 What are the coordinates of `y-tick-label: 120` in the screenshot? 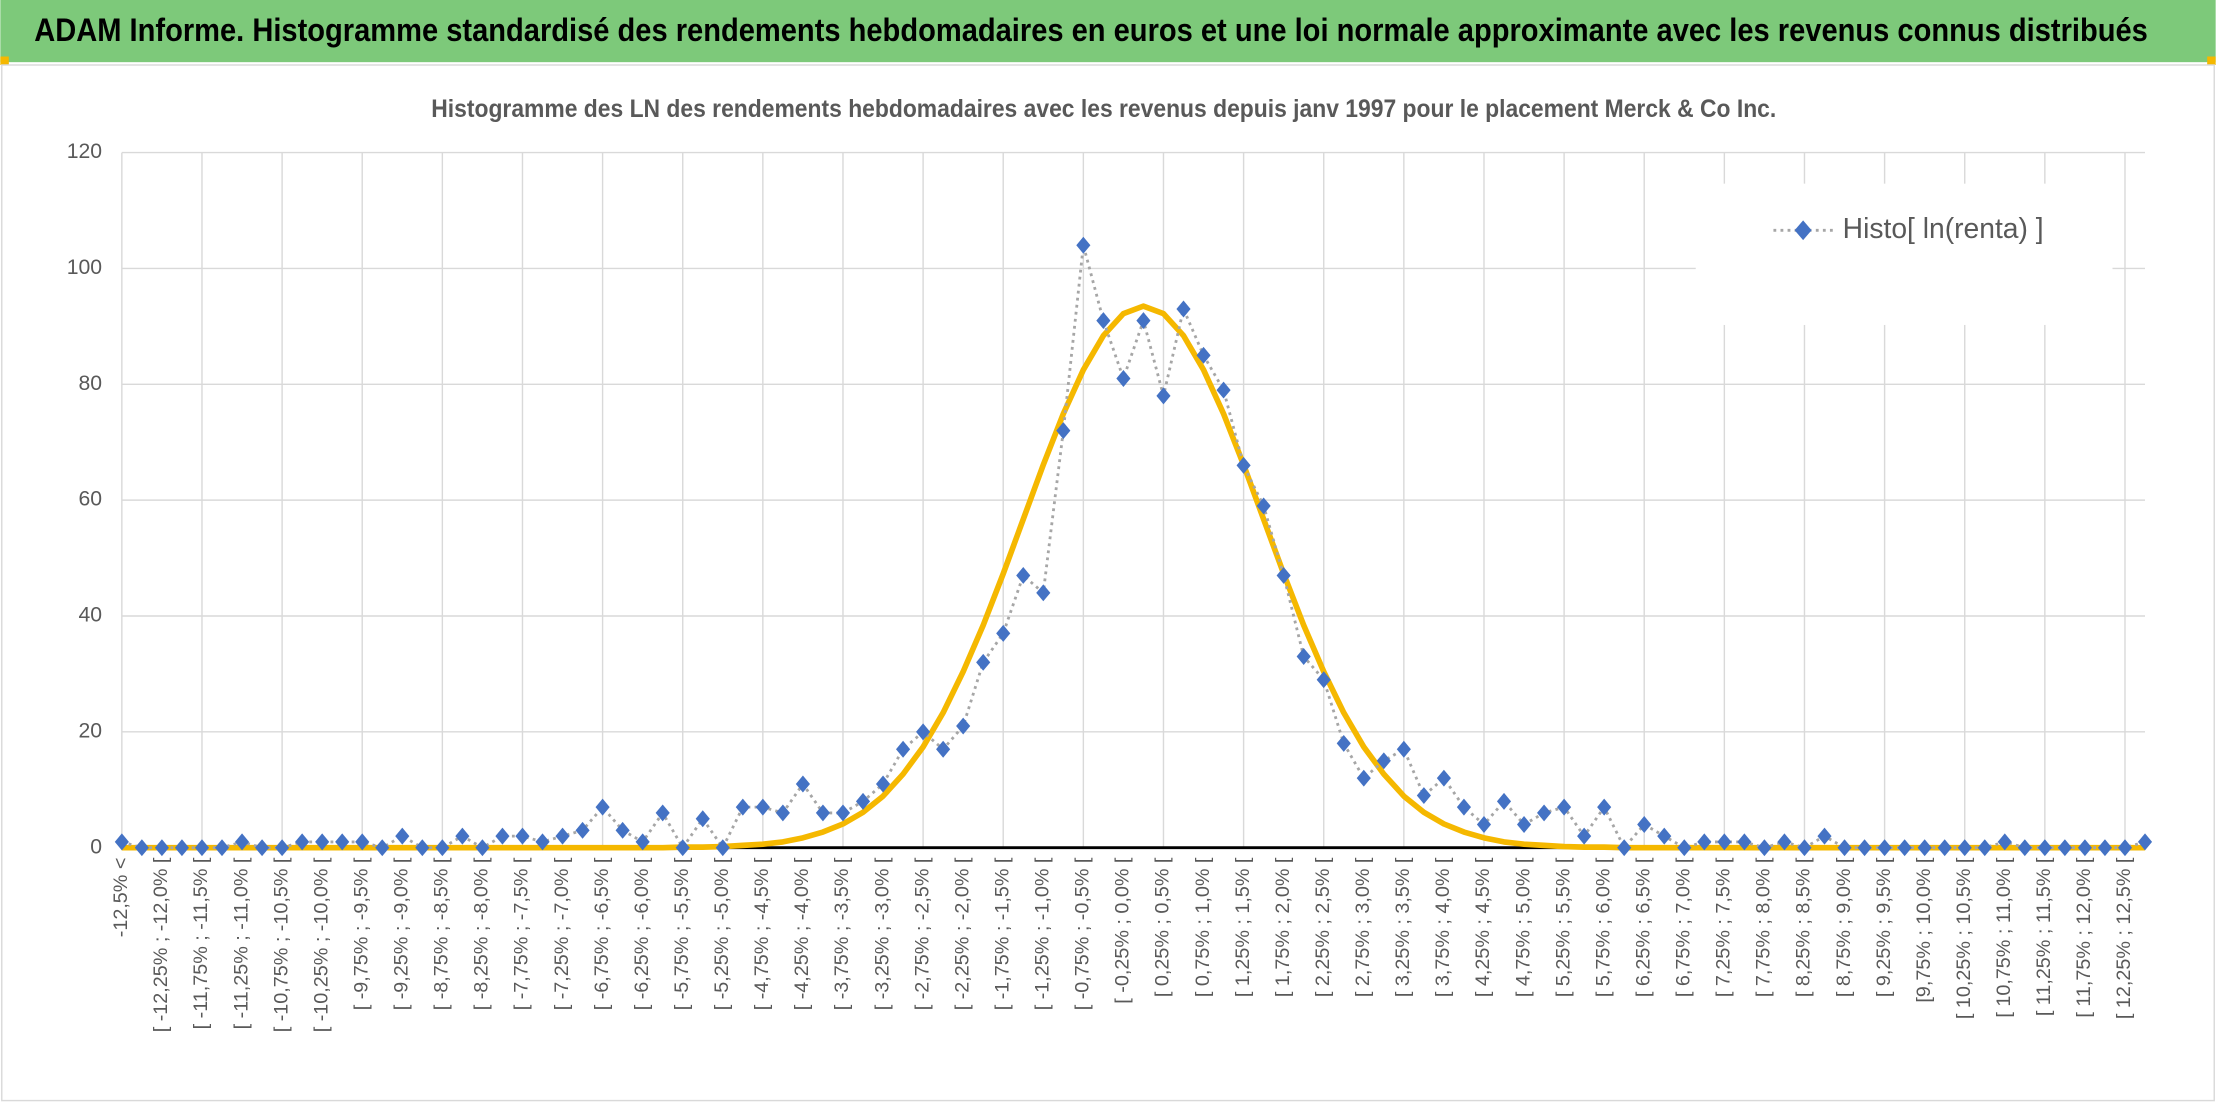 It's located at (84, 151).